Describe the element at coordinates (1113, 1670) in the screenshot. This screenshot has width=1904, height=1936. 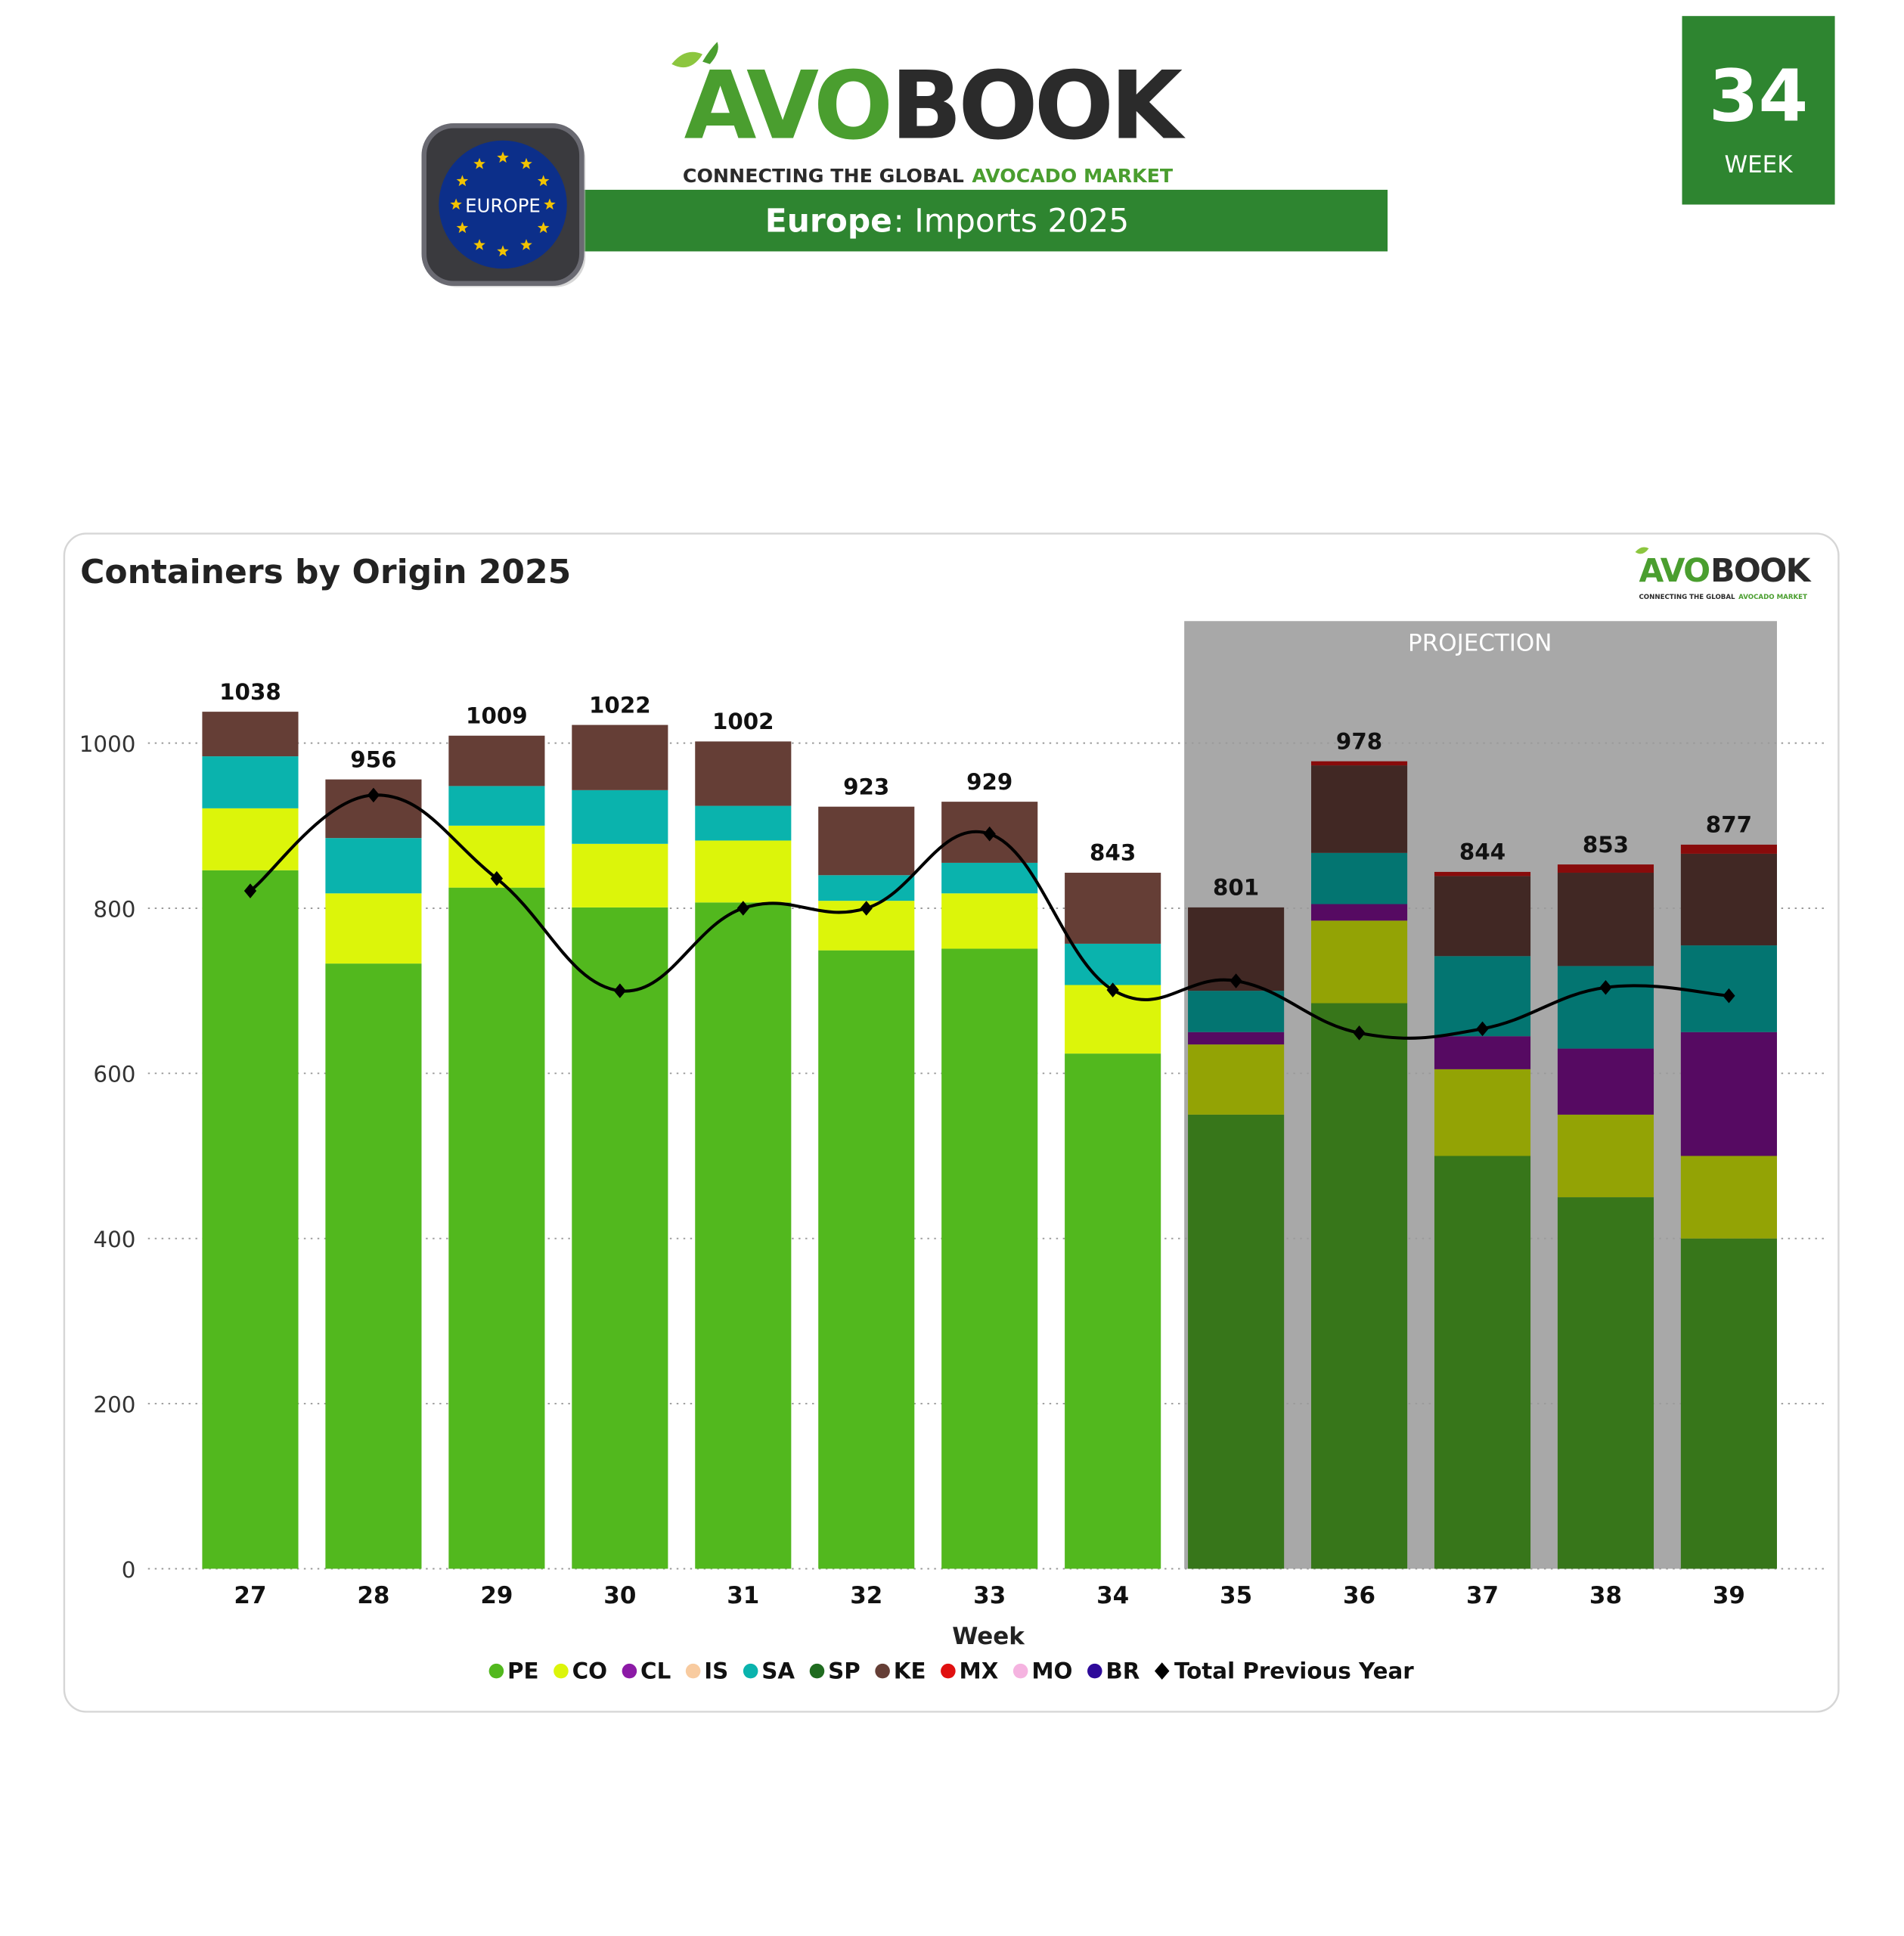
I see `legend-item-BR: BR` at that location.